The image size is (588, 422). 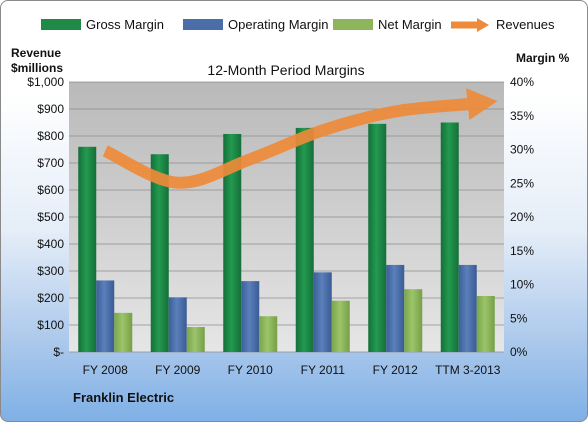 I want to click on right-tick-label: 30%, so click(x=522, y=150).